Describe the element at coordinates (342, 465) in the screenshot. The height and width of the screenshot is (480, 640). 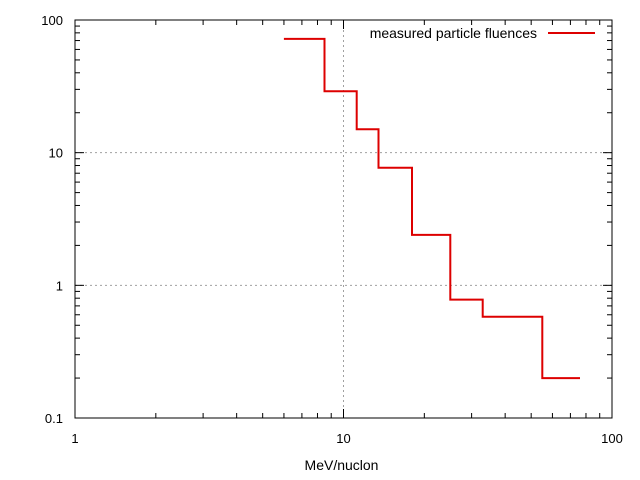
I see `x-axis-label: MeV/nuclon` at that location.